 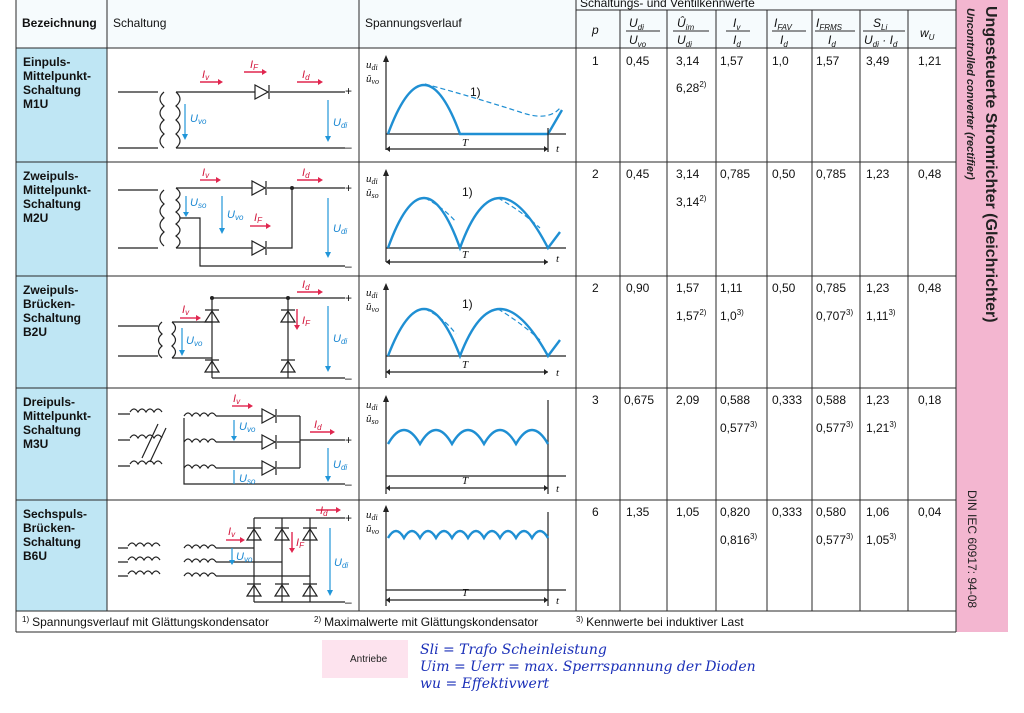 I want to click on row-5-uim: 1,05, so click(x=688, y=512).